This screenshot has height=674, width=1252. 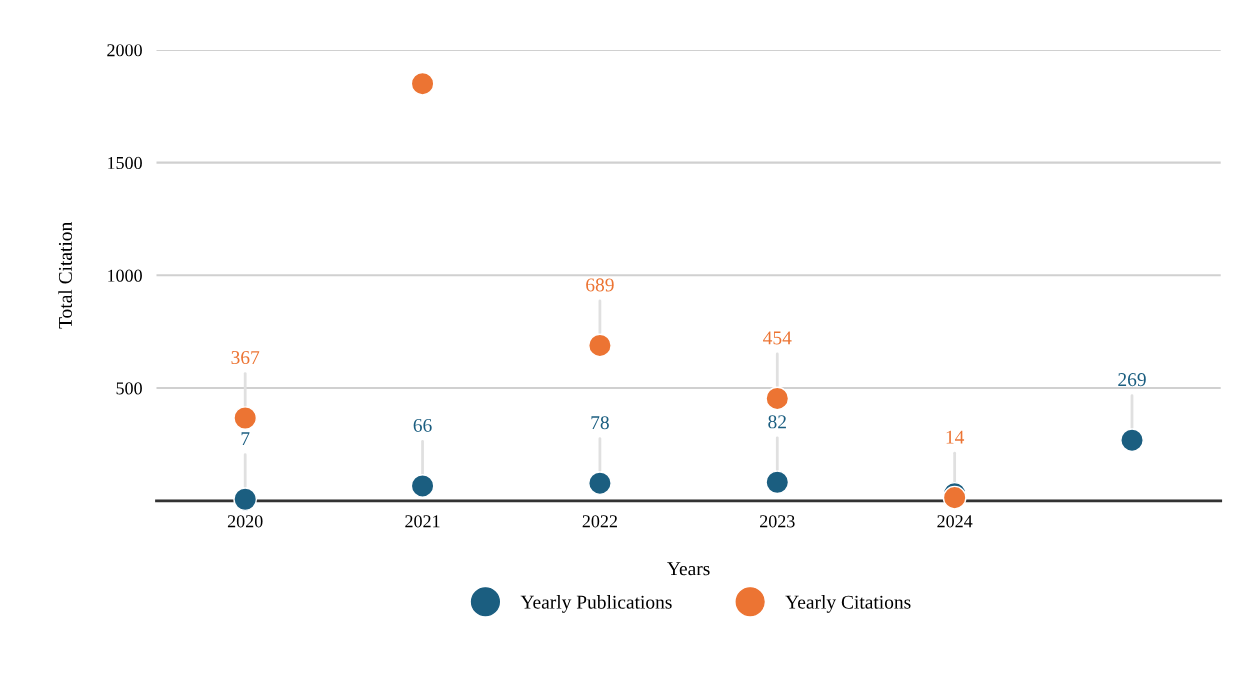 What do you see at coordinates (955, 437) in the screenshot?
I see `data-label: 14` at bounding box center [955, 437].